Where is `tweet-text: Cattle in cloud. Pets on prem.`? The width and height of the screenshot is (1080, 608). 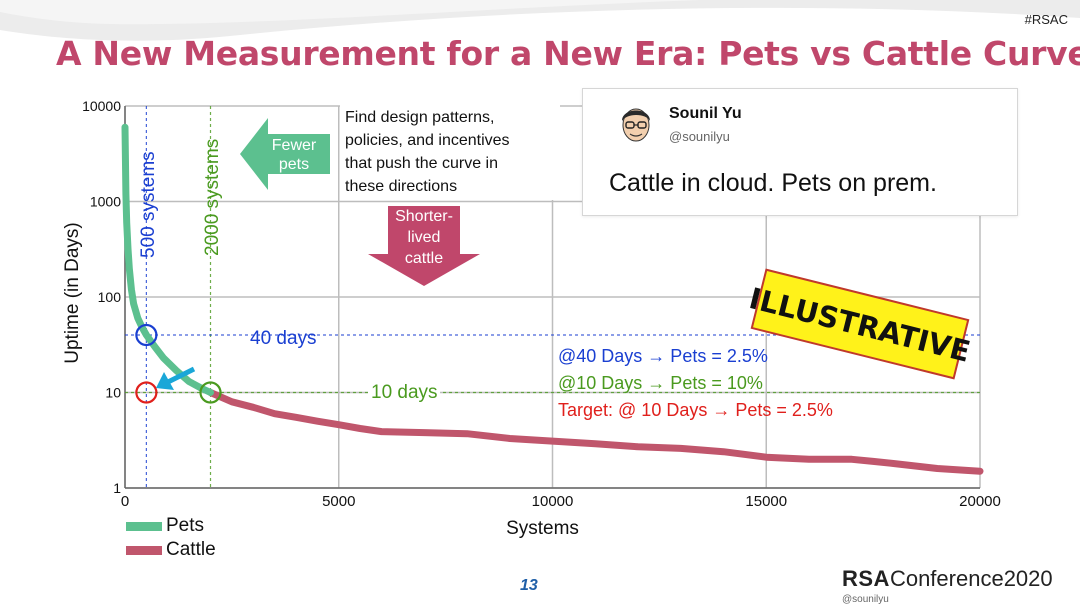
tweet-text: Cattle in cloud. Pets on prem. is located at coordinates (773, 183).